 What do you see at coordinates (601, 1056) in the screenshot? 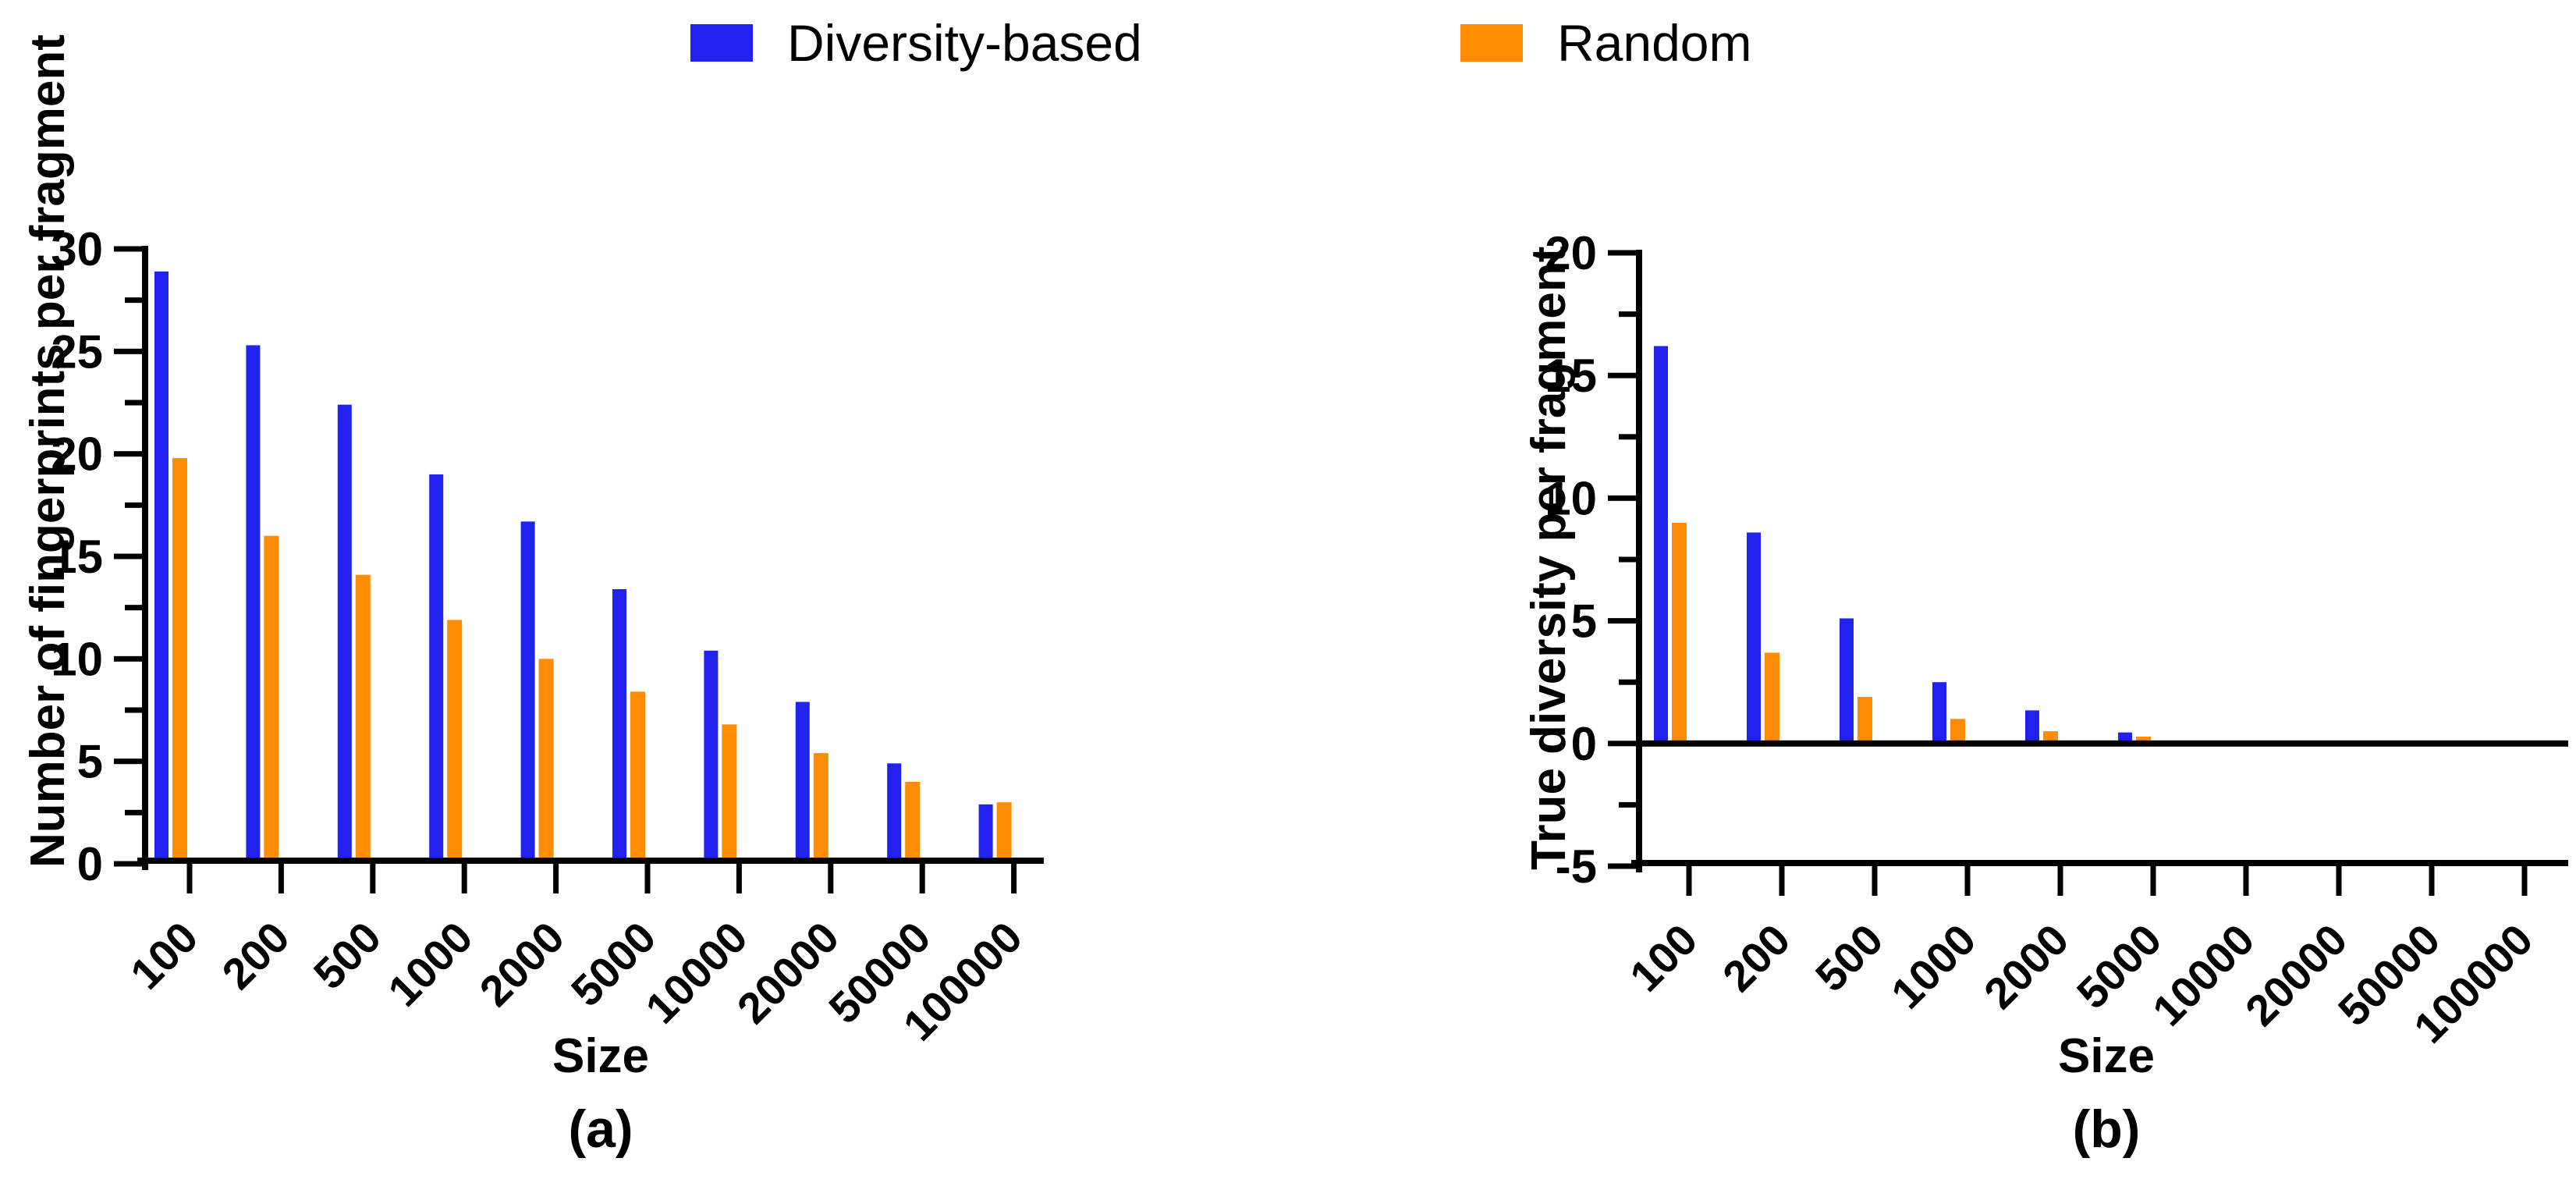
I see `x-axis-title-a: Size` at bounding box center [601, 1056].